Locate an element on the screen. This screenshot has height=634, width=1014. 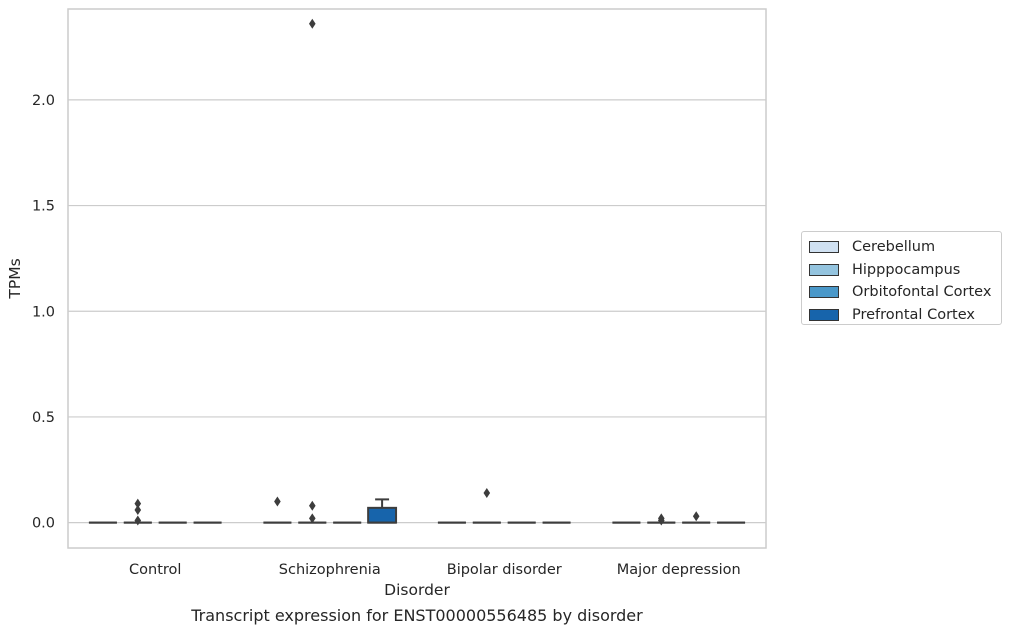
legend-item-cerebellum: Cerebellum is located at coordinates (901, 247).